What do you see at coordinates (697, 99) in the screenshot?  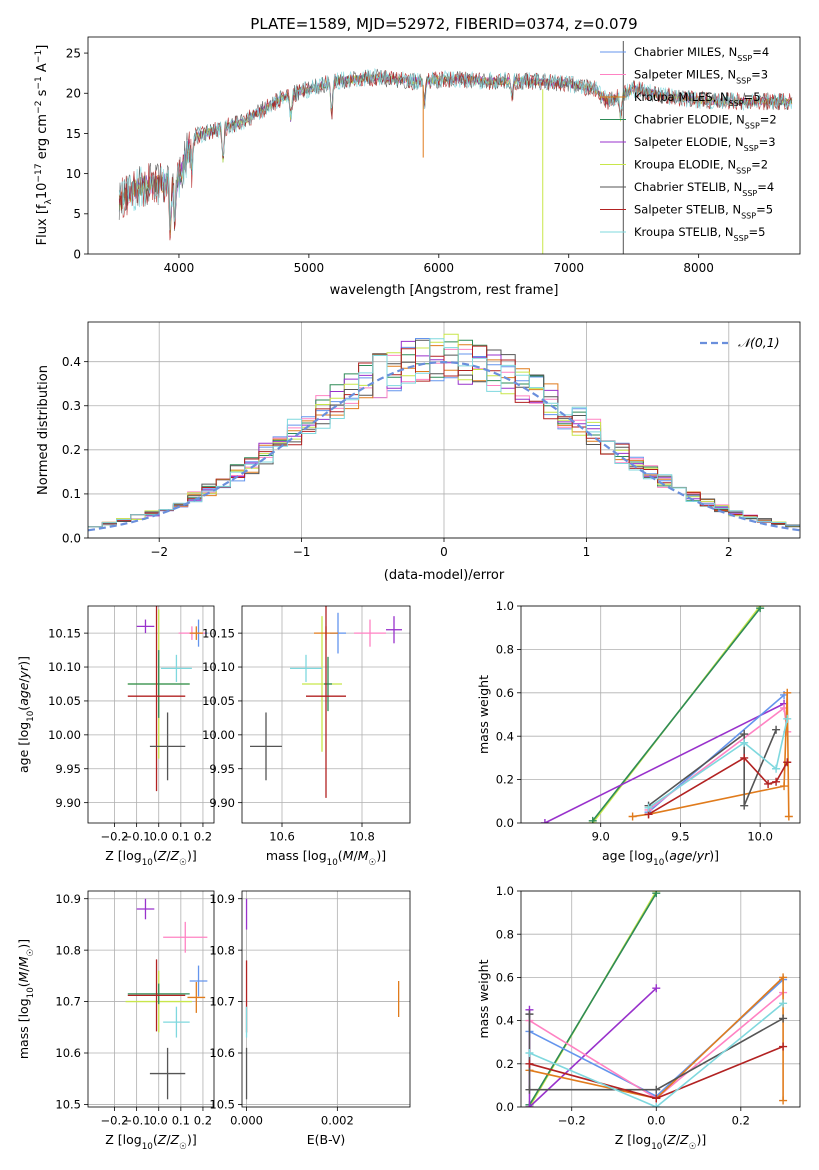 I see `legend-label: Kroupa MILES, NSSP=5` at bounding box center [697, 99].